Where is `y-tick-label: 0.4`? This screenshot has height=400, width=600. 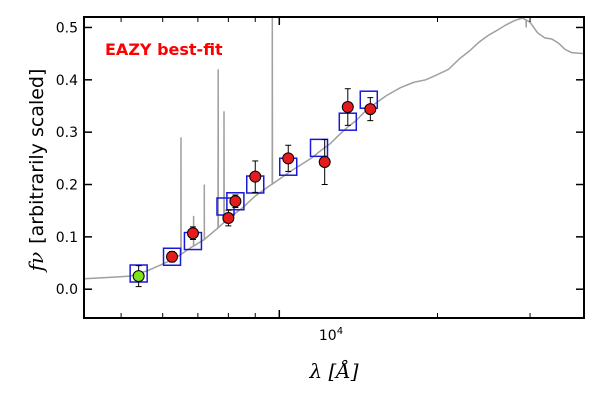 y-tick-label: 0.4 is located at coordinates (67, 81).